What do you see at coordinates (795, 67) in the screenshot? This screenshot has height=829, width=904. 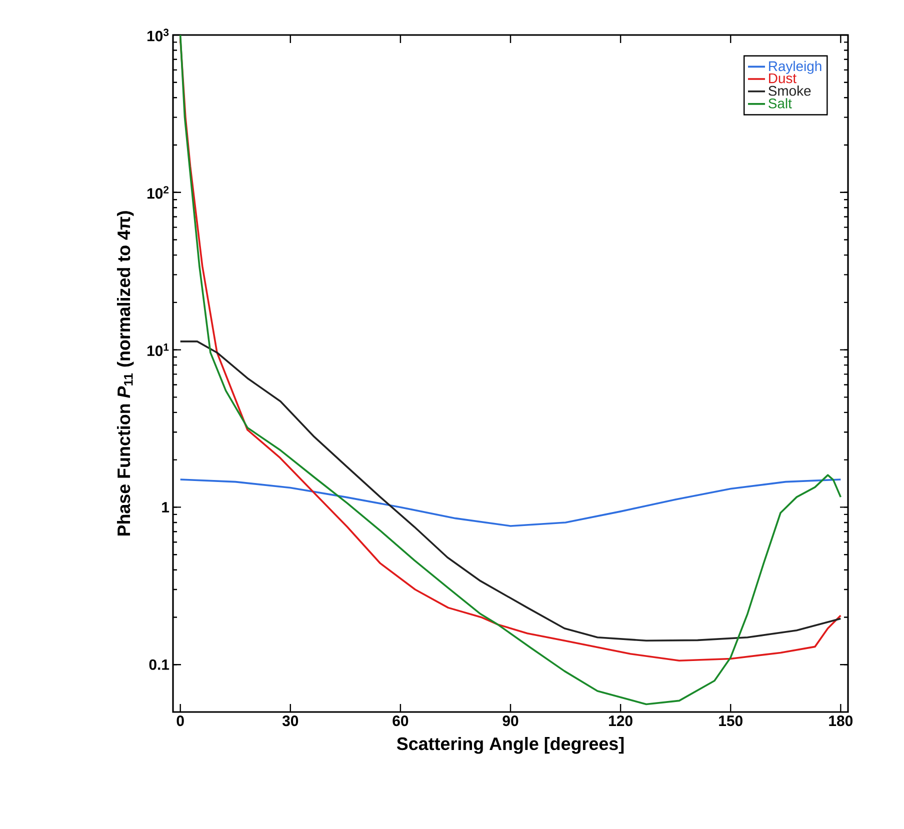 I see `legend-label: Rayleigh` at bounding box center [795, 67].